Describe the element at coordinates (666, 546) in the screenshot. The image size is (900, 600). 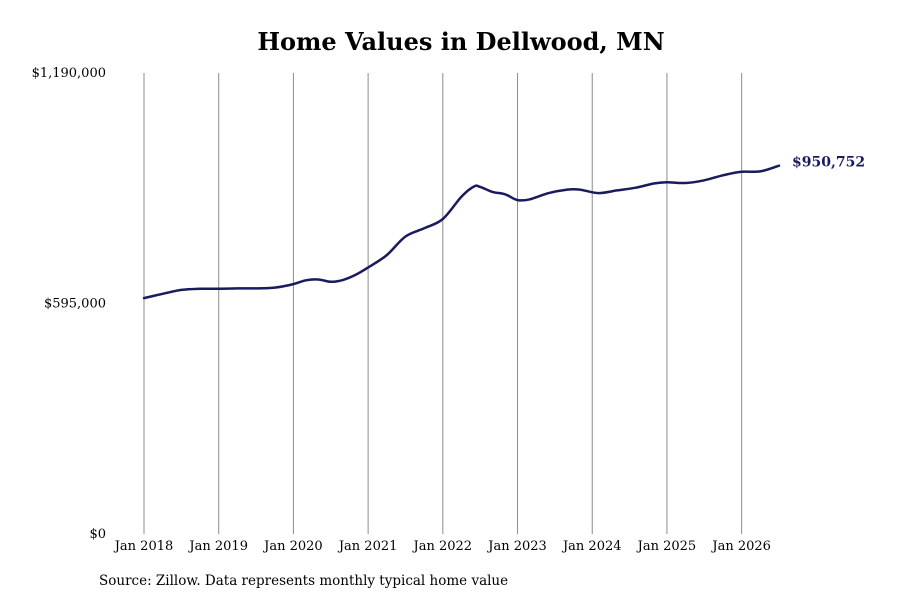
I see `x-tick-label: Jan 2025` at that location.